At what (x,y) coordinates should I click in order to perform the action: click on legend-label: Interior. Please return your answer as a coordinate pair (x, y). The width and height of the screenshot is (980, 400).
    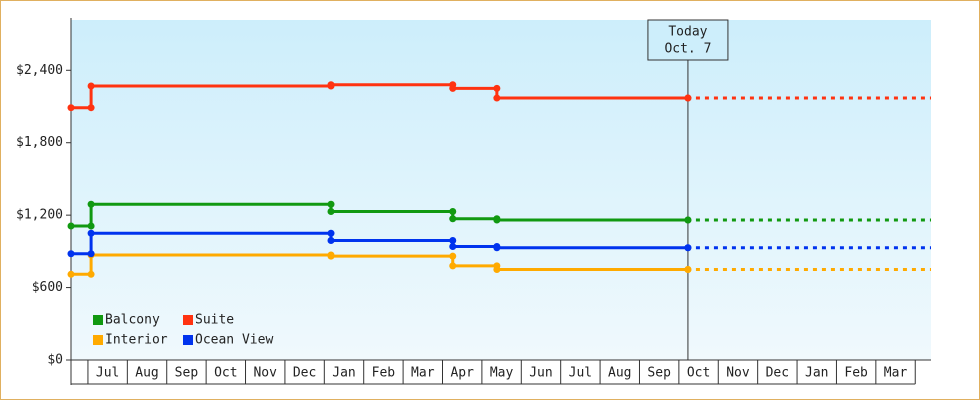
    Looking at the image, I should click on (136, 340).